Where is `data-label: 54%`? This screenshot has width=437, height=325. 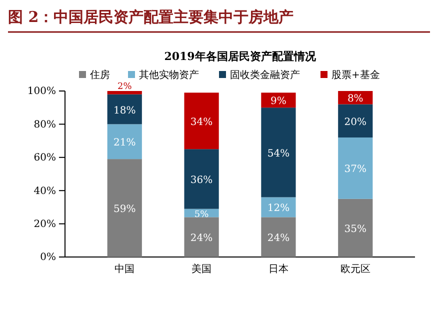 data-label: 54% is located at coordinates (278, 154).